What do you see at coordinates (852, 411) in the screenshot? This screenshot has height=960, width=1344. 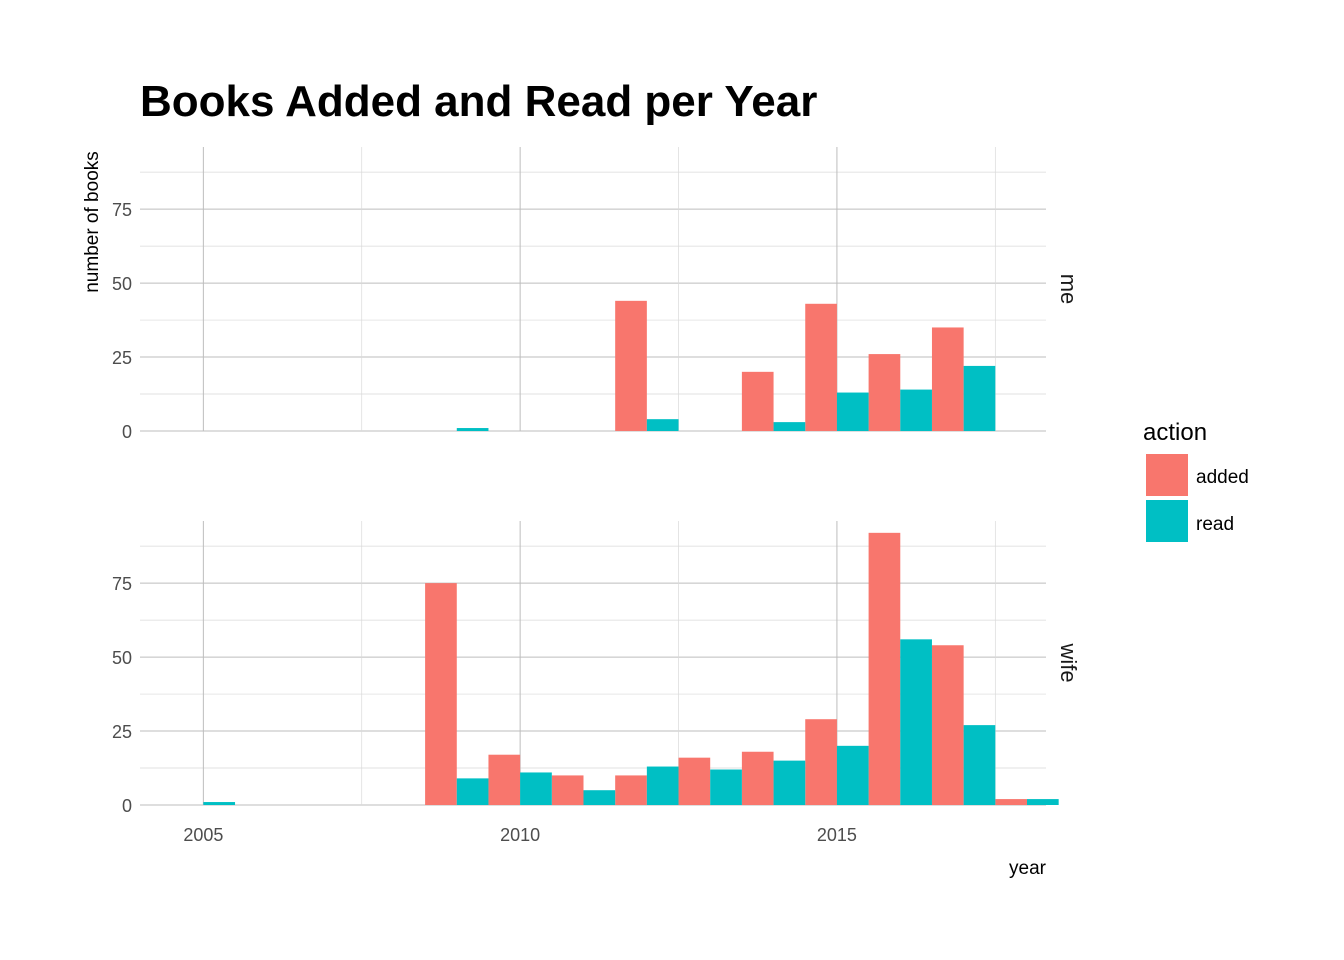 I see `bar-me-read-2015` at bounding box center [852, 411].